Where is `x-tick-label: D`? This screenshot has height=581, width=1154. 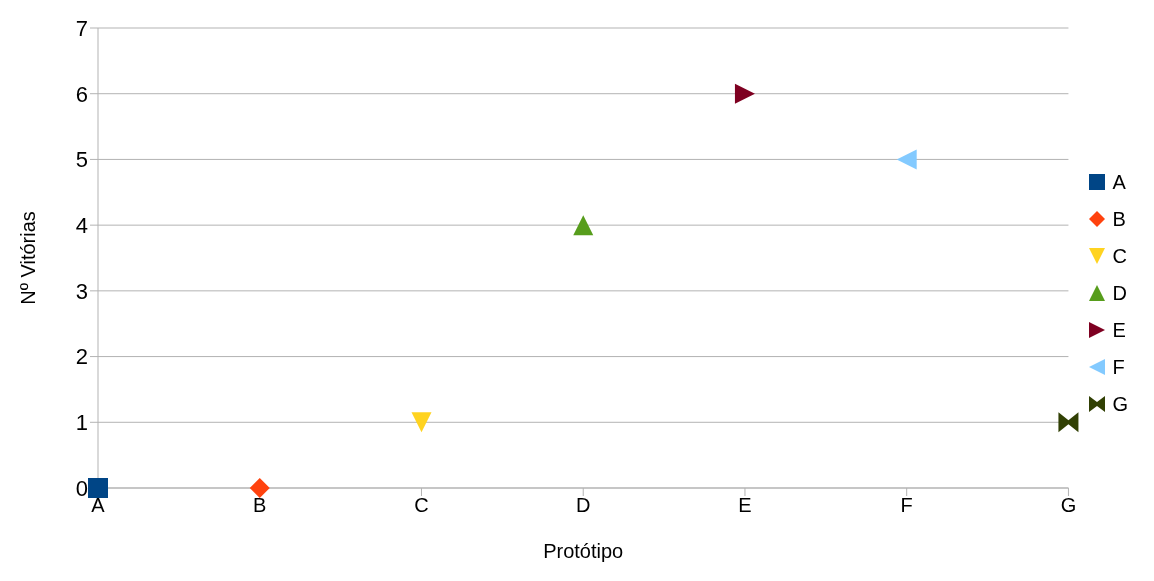 x-tick-label: D is located at coordinates (583, 505).